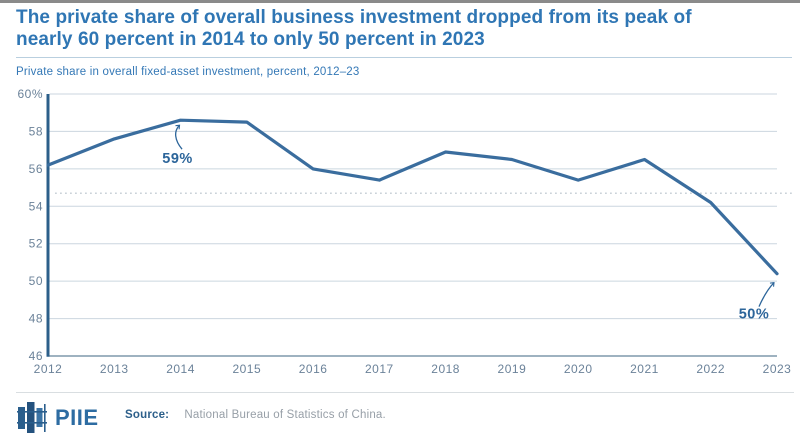 The height and width of the screenshot is (446, 800). I want to click on source-label: Source:, so click(147, 415).